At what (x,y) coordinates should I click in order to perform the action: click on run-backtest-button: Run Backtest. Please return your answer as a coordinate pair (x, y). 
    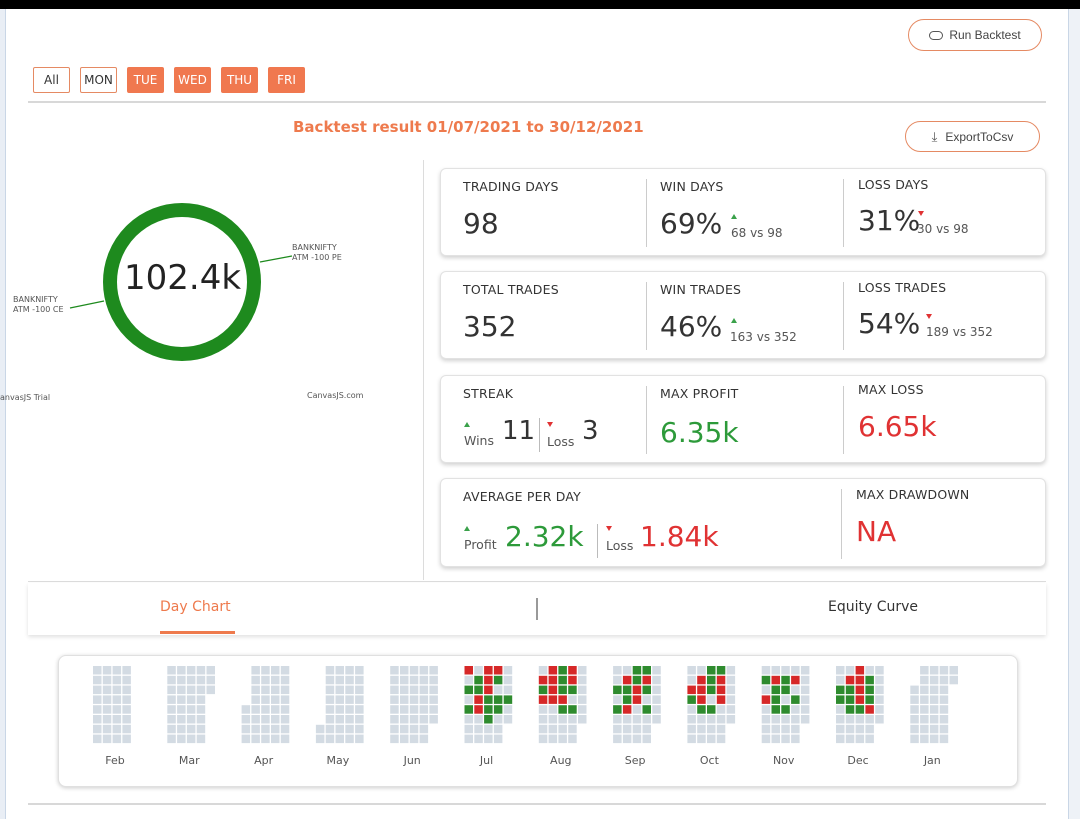
    Looking at the image, I should click on (975, 35).